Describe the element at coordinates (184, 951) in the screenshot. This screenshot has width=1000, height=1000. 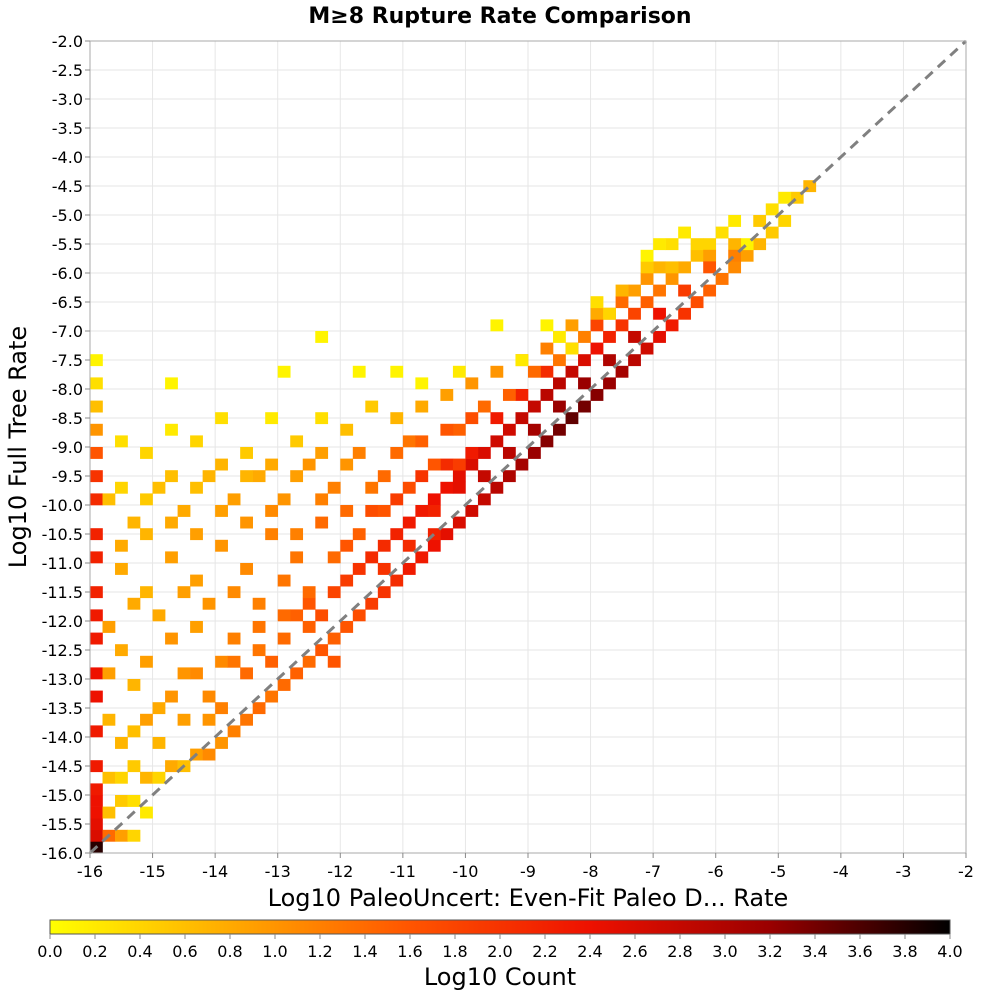
I see `colorbar-tick-label: 0.6` at that location.